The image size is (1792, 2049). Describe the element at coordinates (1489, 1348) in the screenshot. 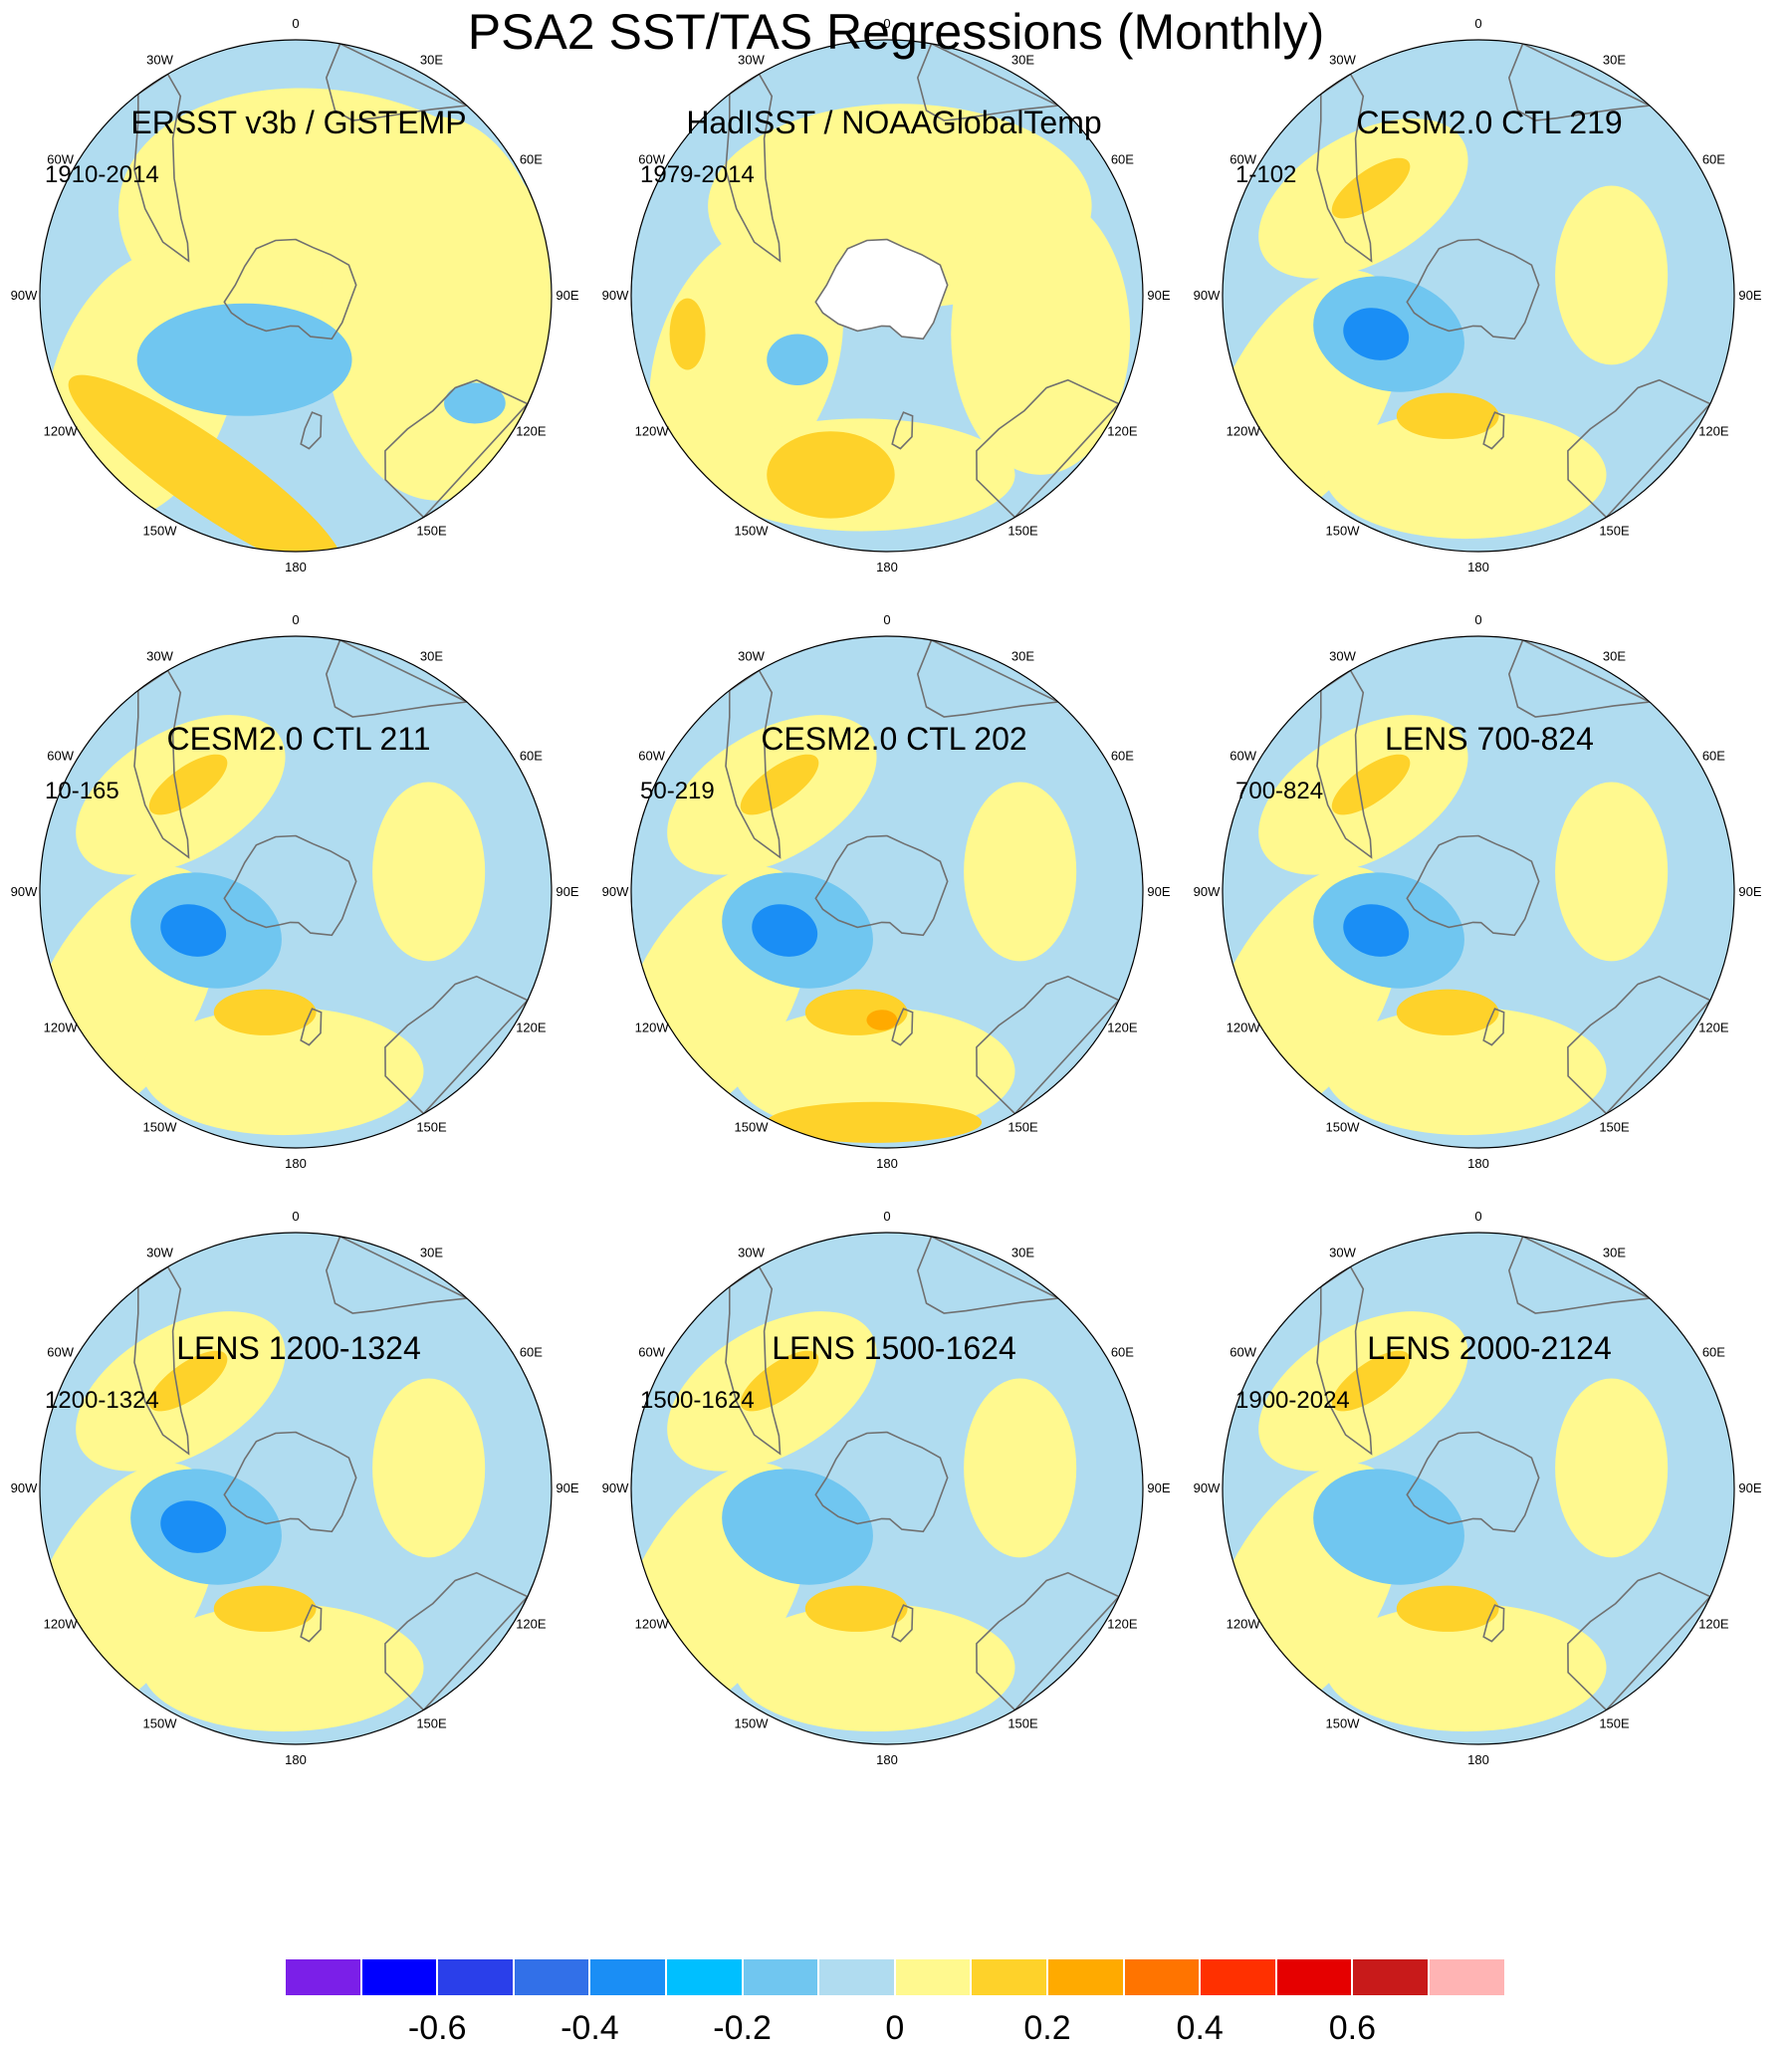

I see `panel-title: LENS 2000-2124` at that location.